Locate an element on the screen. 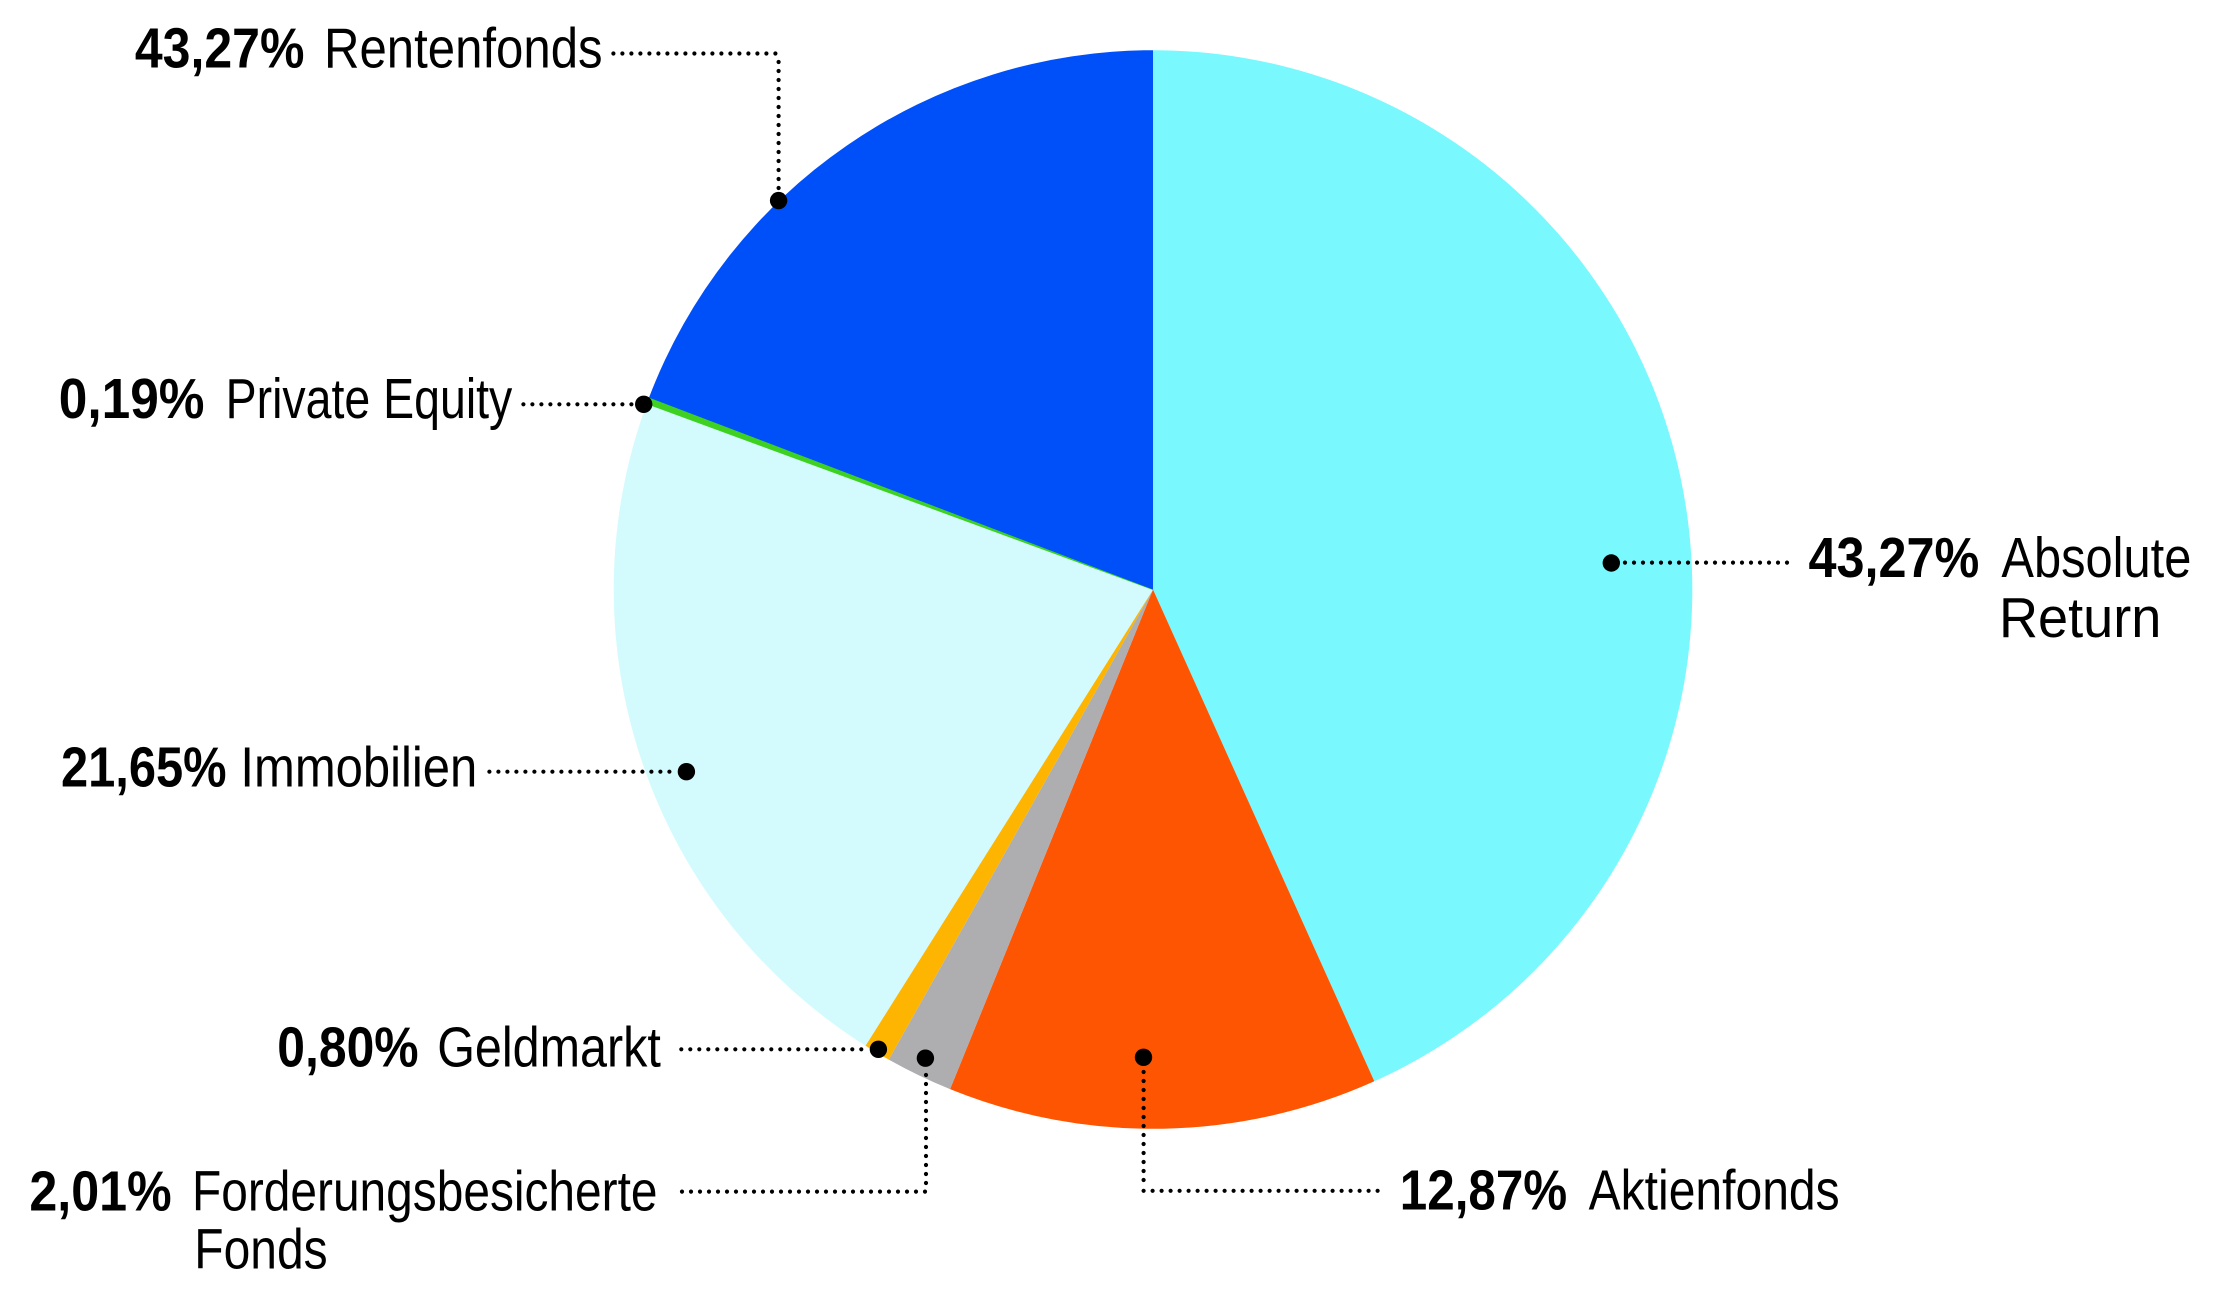  svg-text: Return is located at coordinates (2080, 617).